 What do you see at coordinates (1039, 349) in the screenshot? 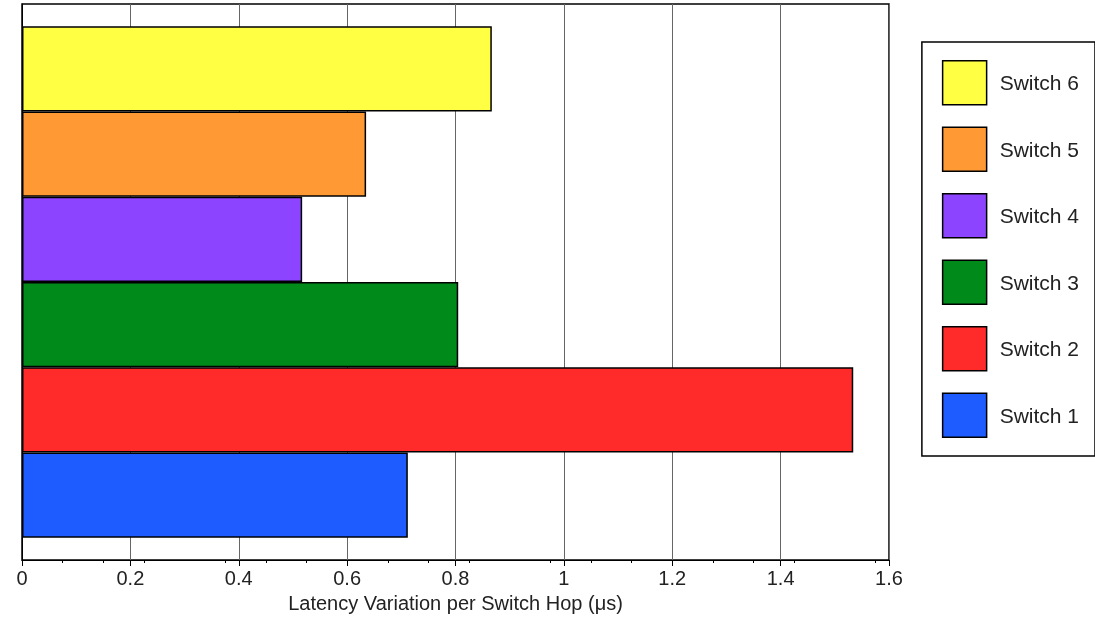
I see `legend-label: Switch 2` at bounding box center [1039, 349].